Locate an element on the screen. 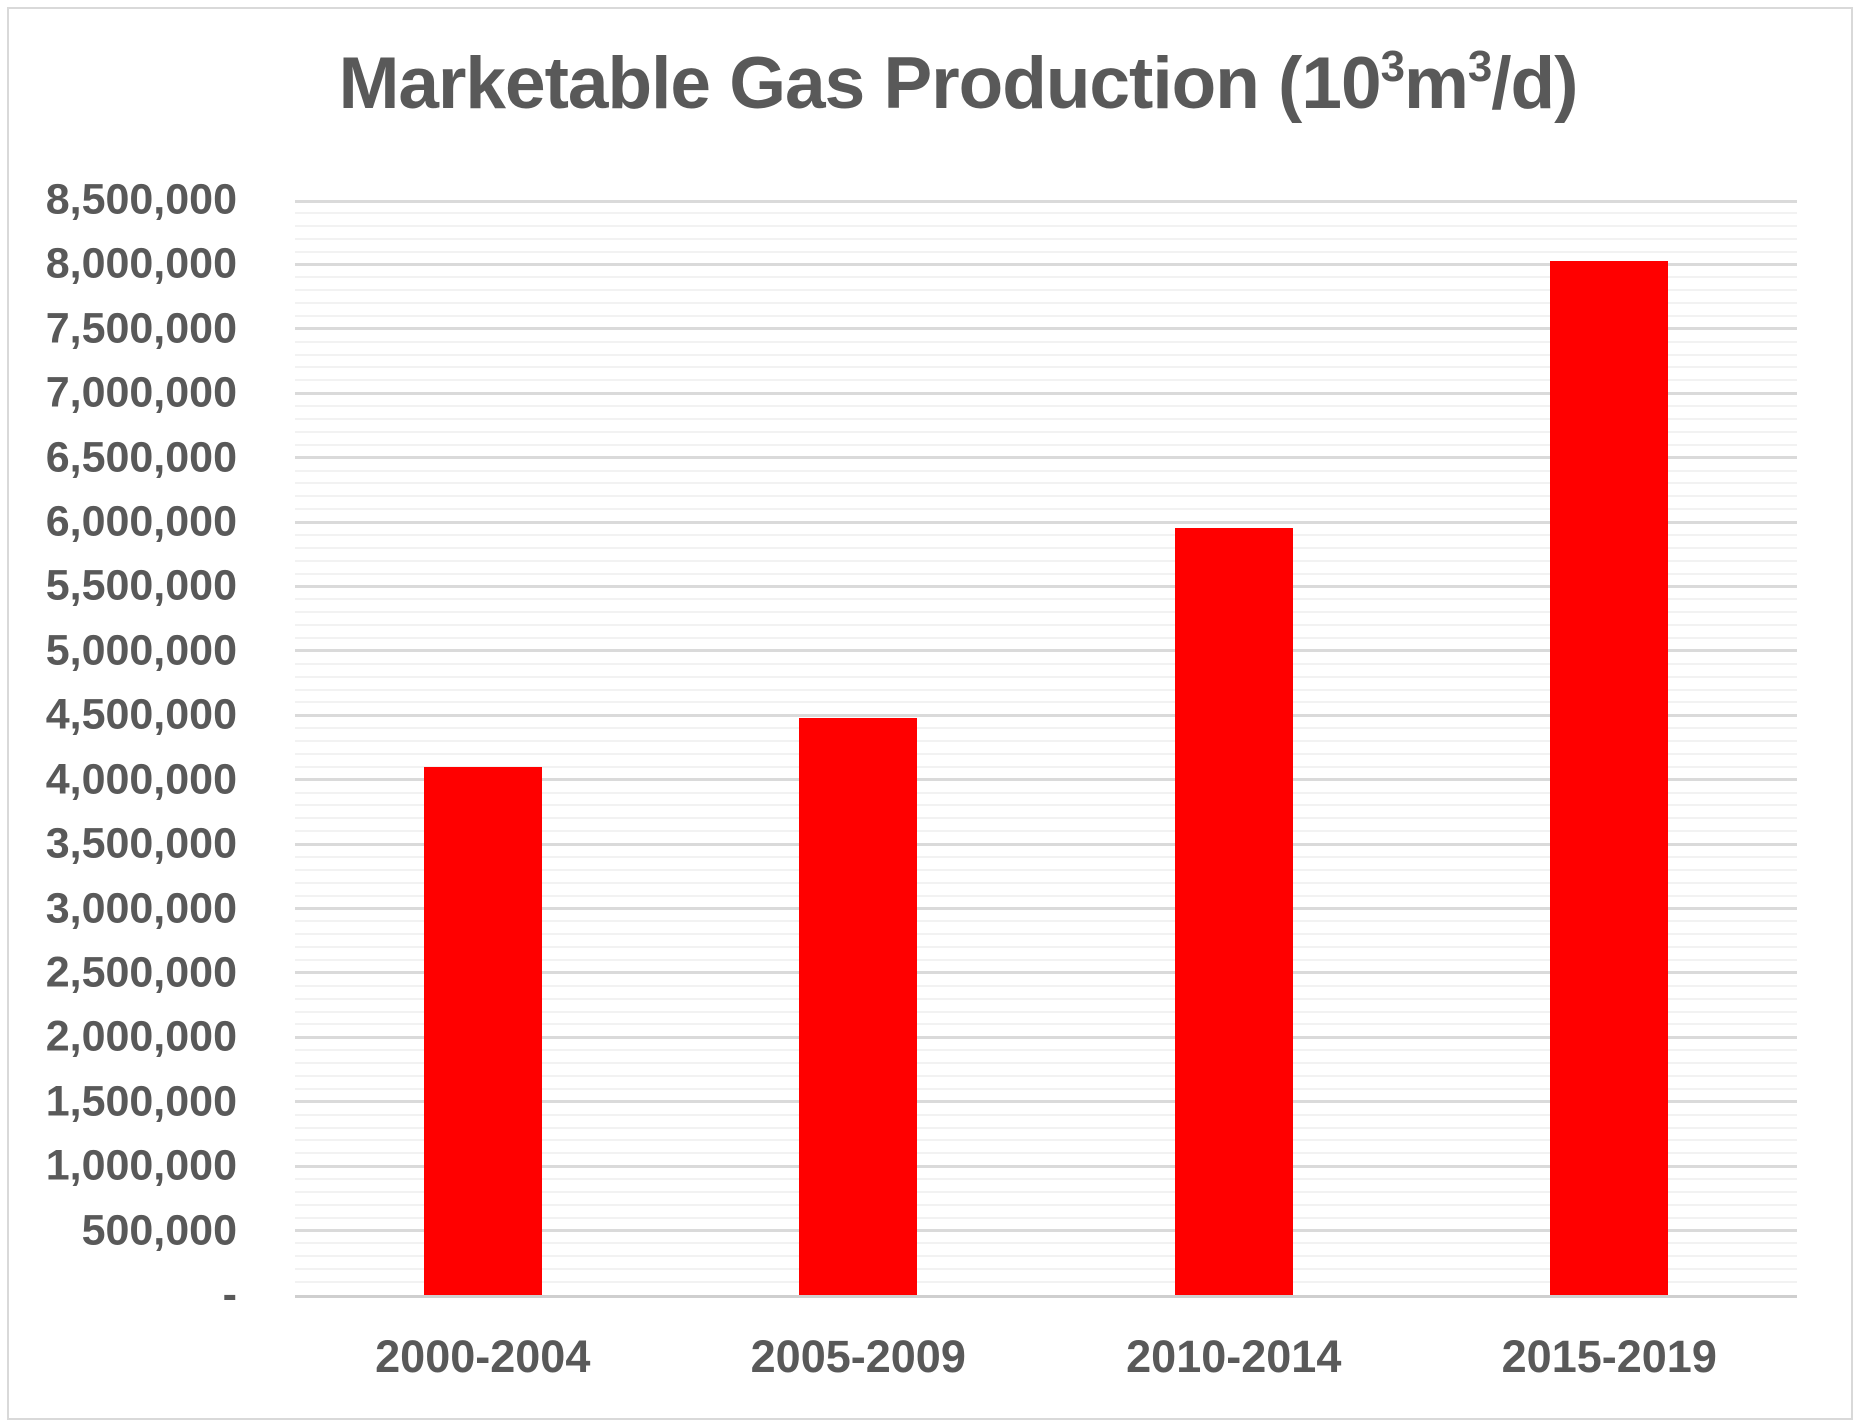  chart-title: Marketable Gas Production (103m3/d) is located at coordinates (930, 82).